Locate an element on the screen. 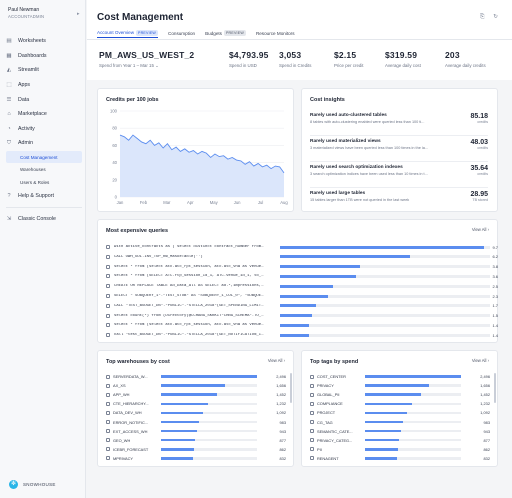  query-value: 3.8 is located at coordinates (495, 267).